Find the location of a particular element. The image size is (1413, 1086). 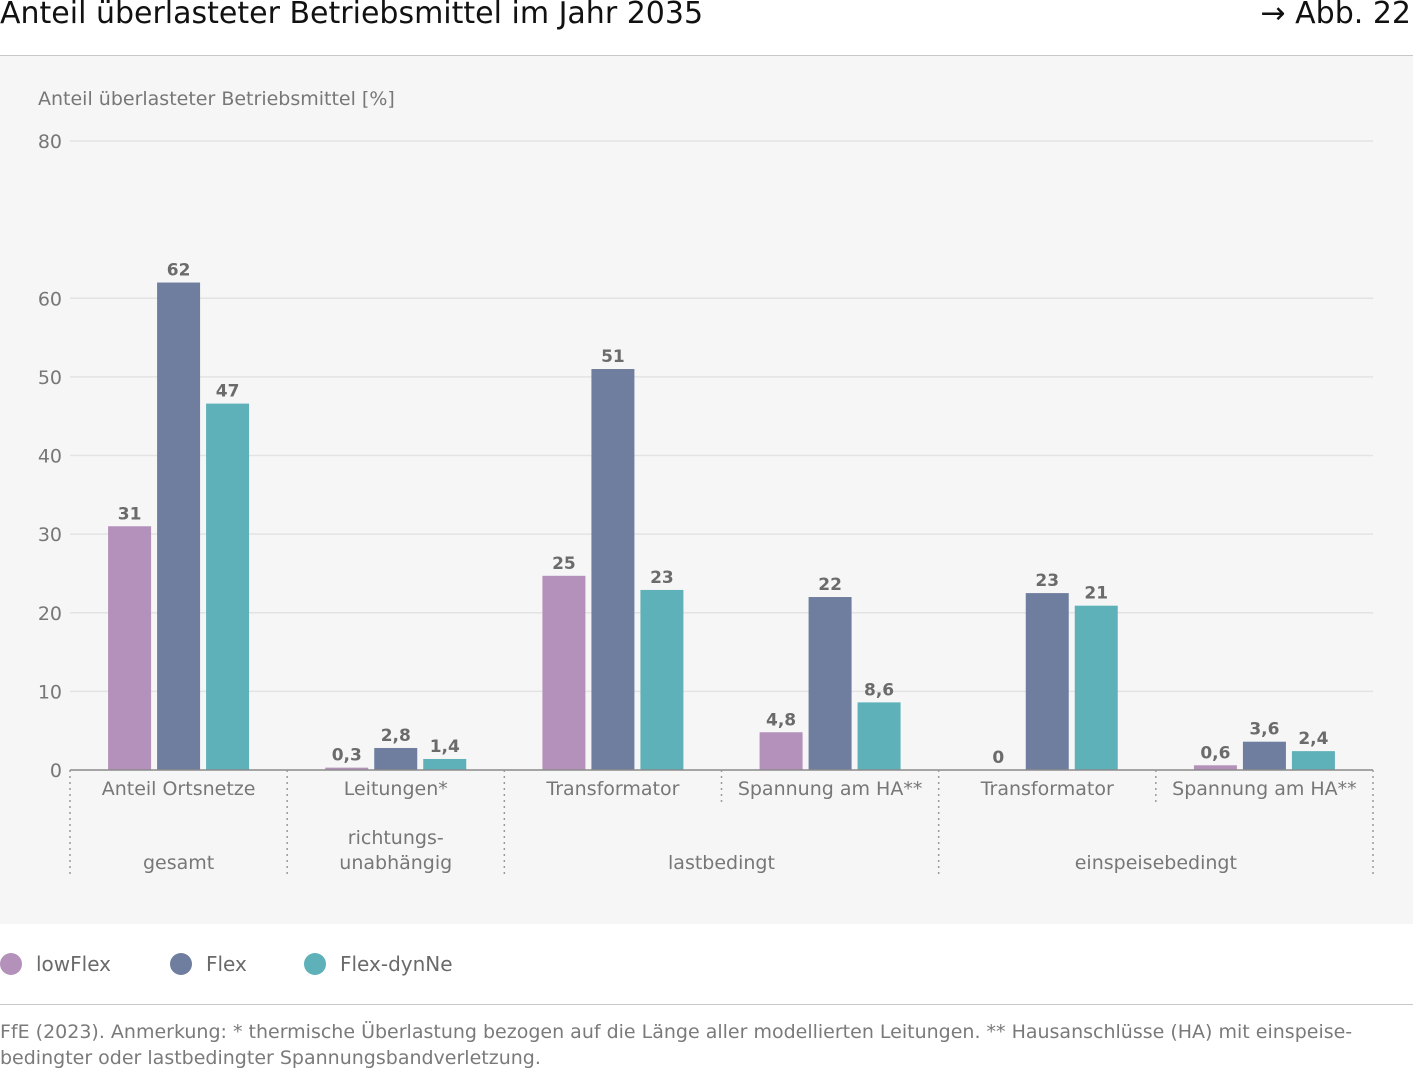

bar-value-label: 22 is located at coordinates (830, 585).